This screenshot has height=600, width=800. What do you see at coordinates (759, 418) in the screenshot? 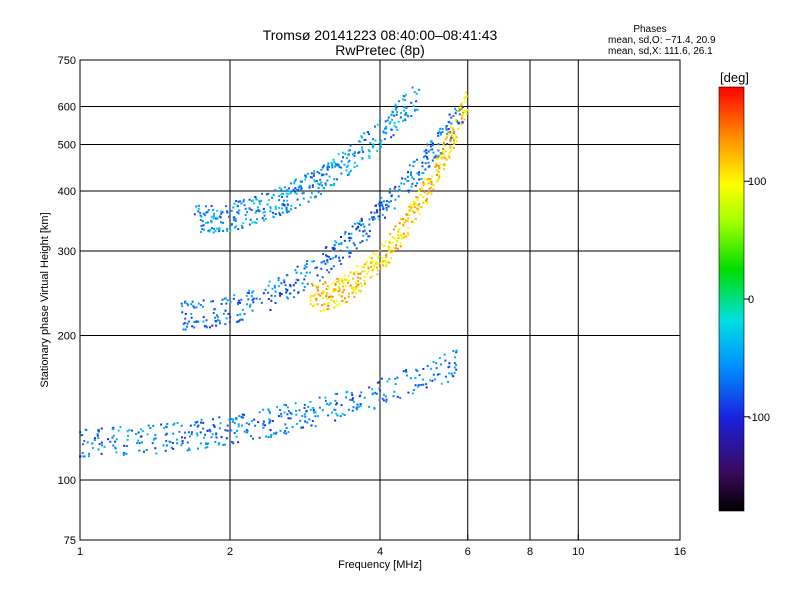
I see `colorbar-tick-label: -100` at bounding box center [759, 418].